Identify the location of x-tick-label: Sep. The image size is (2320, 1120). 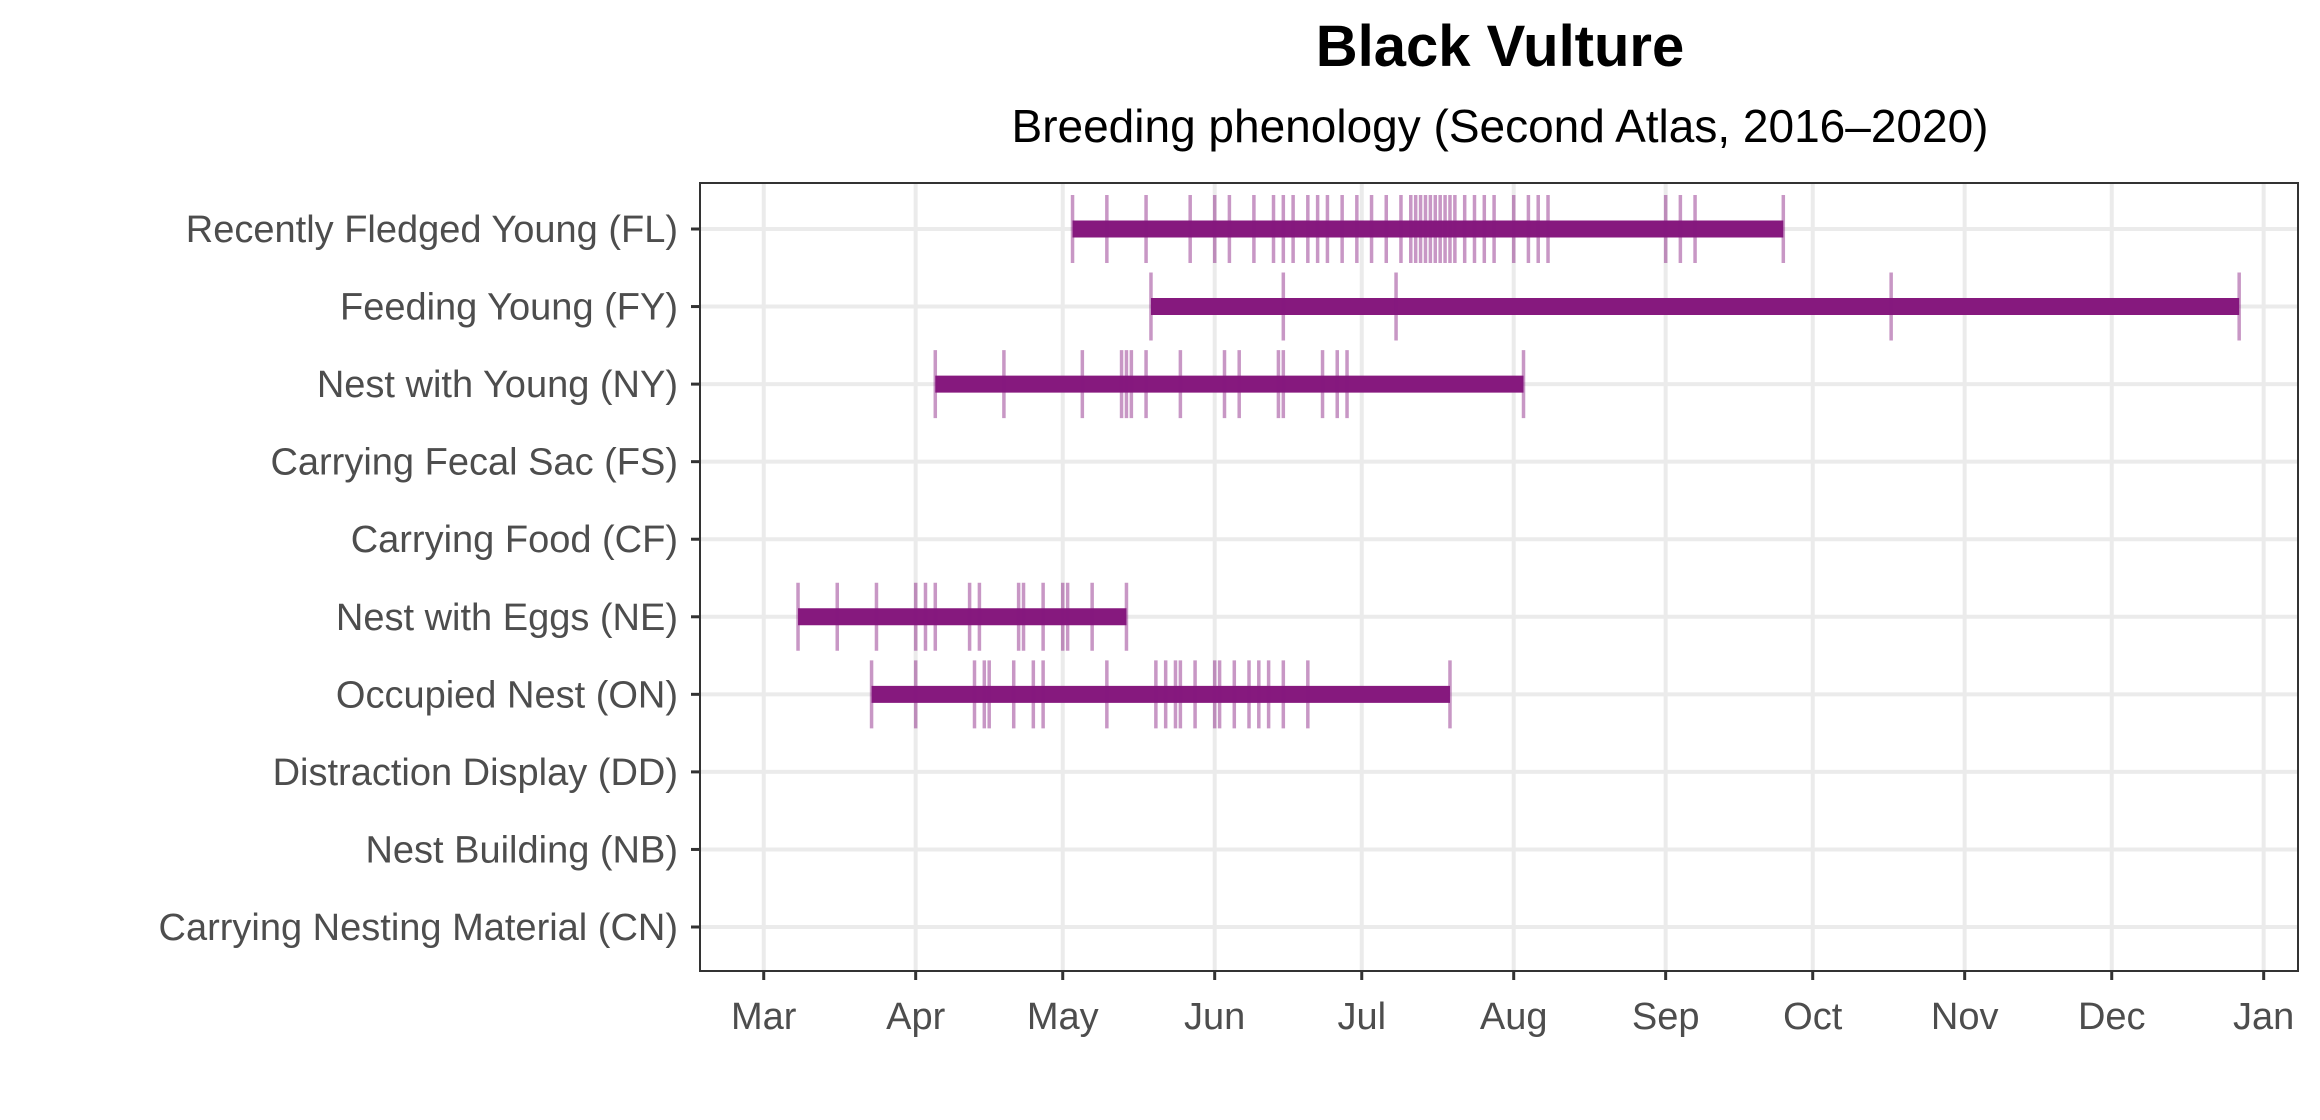
(1666, 1017).